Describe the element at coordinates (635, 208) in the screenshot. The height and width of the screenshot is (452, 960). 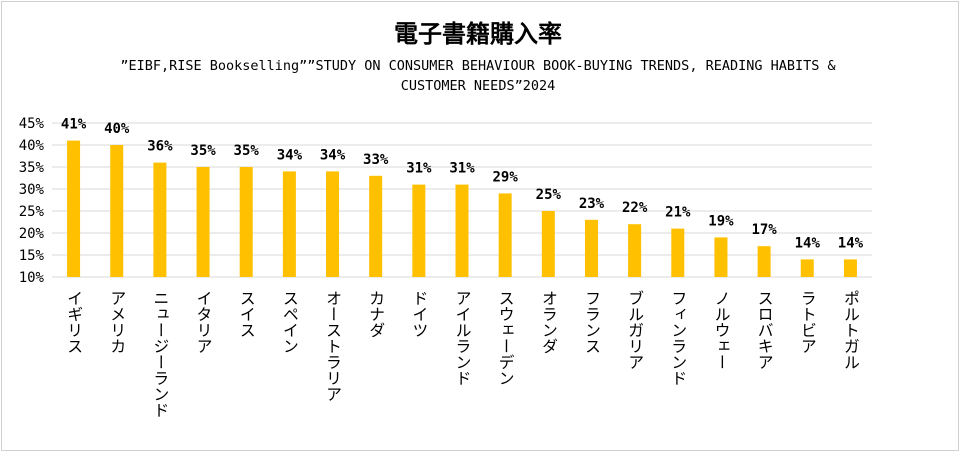
I see `data-label: 22%` at that location.